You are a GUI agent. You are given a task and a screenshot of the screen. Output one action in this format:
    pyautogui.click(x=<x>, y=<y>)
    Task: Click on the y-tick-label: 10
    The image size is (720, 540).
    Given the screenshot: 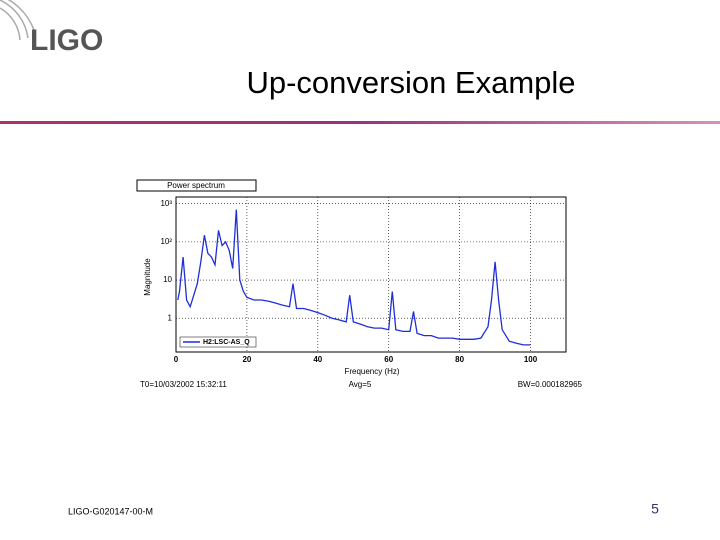 What is the action you would take?
    pyautogui.click(x=167, y=279)
    